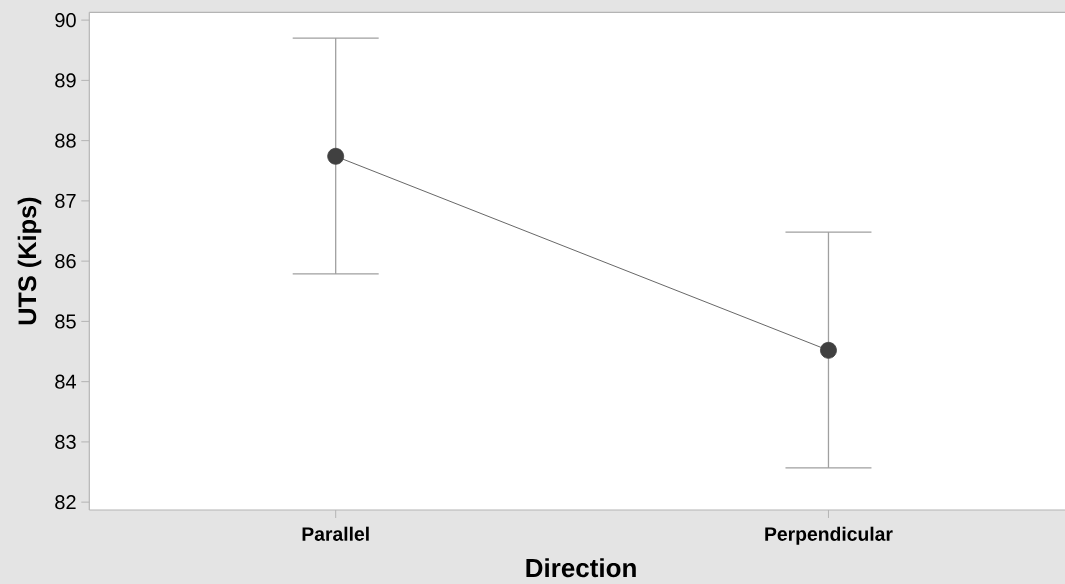  Describe the element at coordinates (65, 80) in the screenshot. I see `y-tick-label: 89` at that location.